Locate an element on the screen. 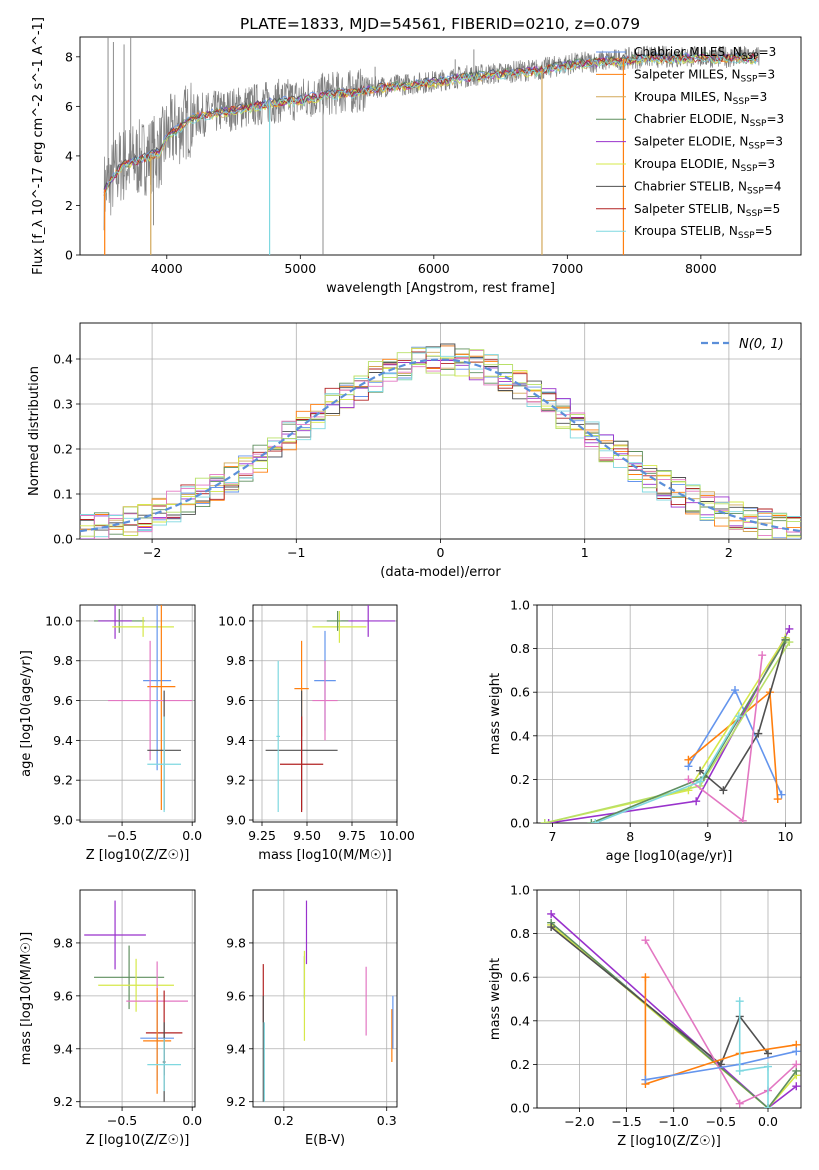 The width and height of the screenshot is (819, 1170). x-tick-label: 2 is located at coordinates (729, 552).